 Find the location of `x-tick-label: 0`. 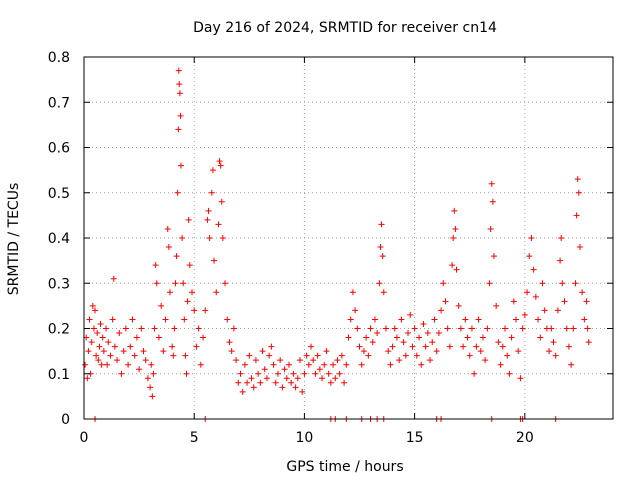

x-tick-label: 0 is located at coordinates (84, 438).